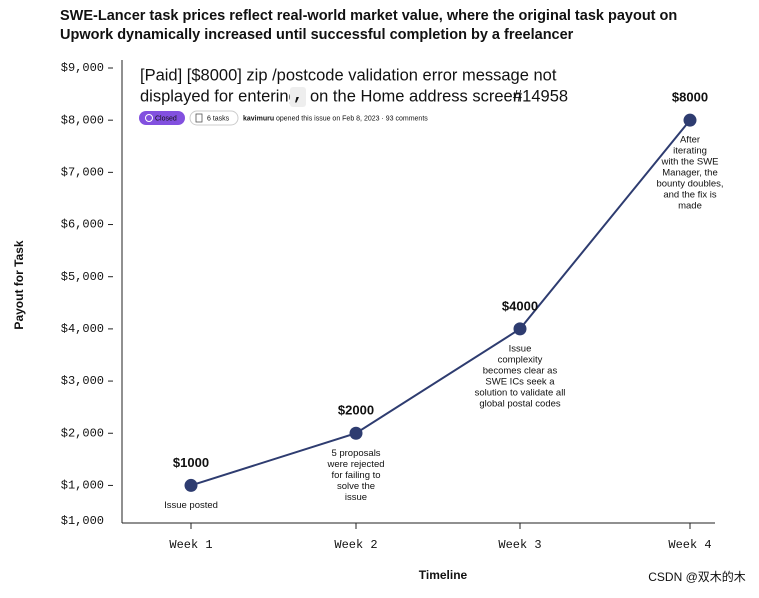 The image size is (759, 598). I want to click on point-note: Manager, the, so click(689, 173).